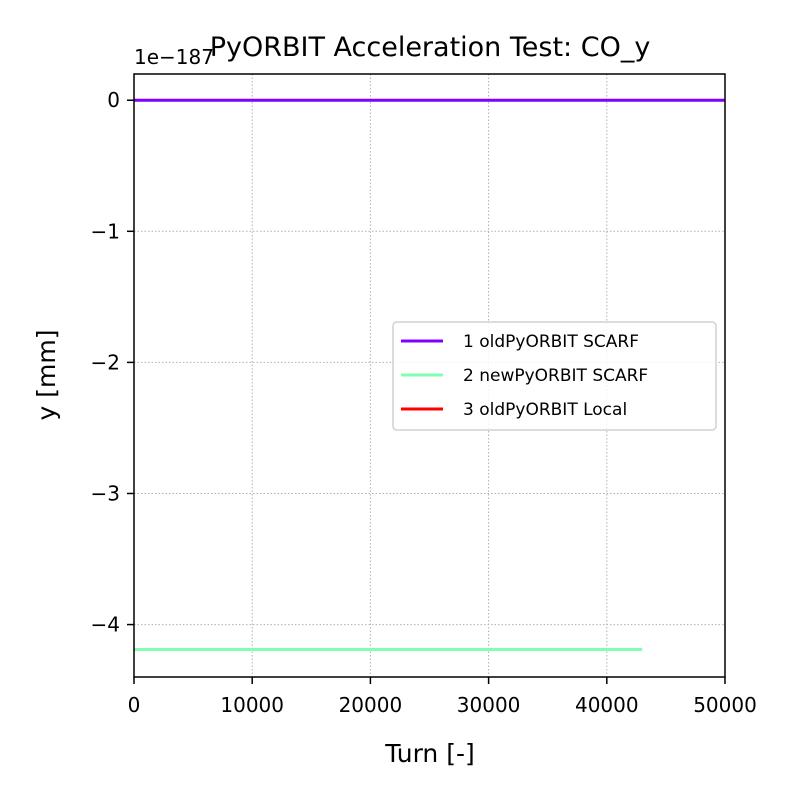 The height and width of the screenshot is (800, 800). Describe the element at coordinates (46, 375) in the screenshot. I see `y-axis-label: y [mm]` at that location.